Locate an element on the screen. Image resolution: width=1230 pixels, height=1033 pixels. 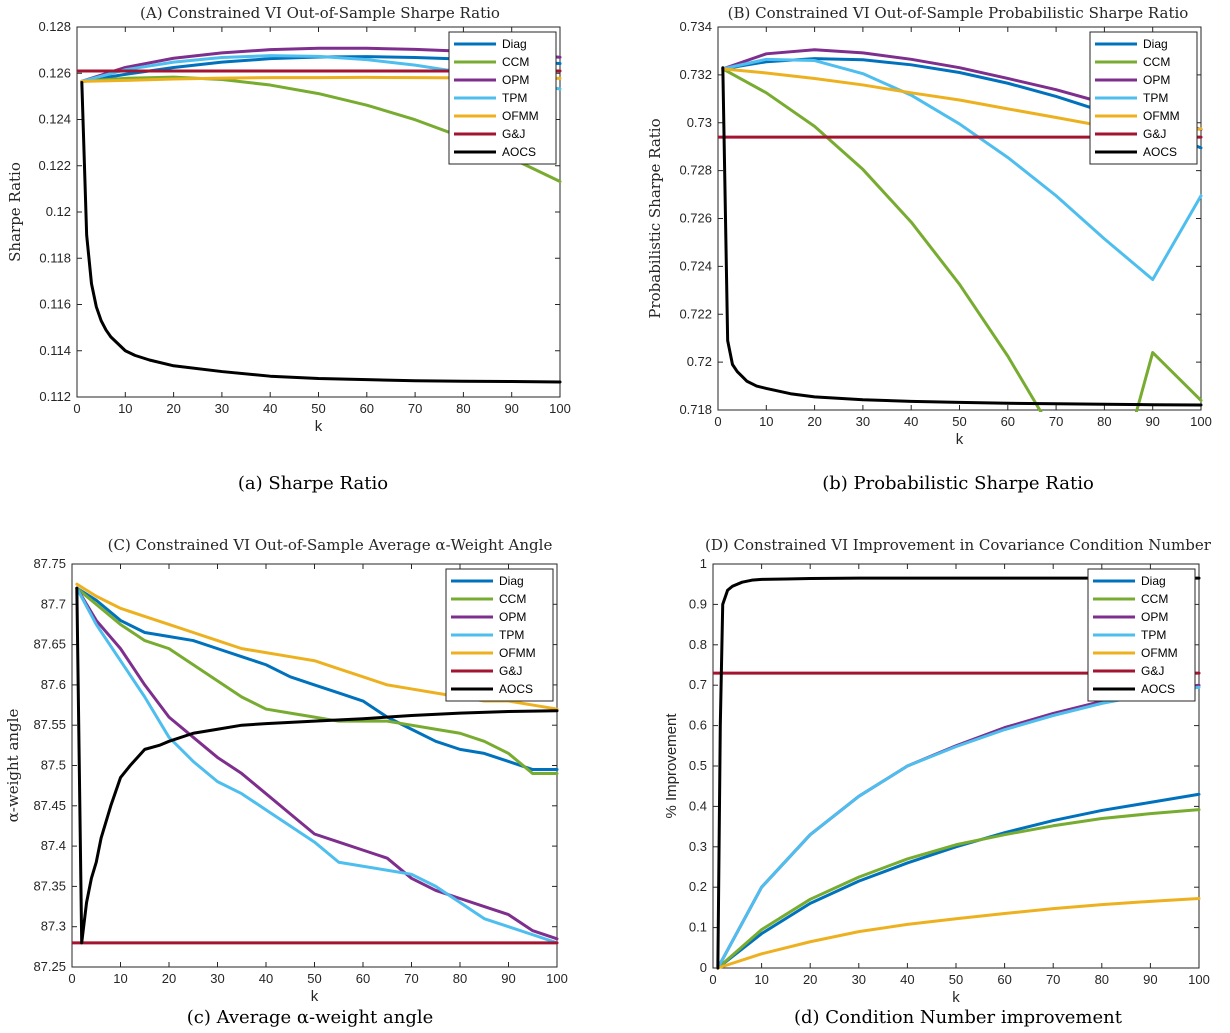
y-tick-label: 0.128 is located at coordinates (54, 26).